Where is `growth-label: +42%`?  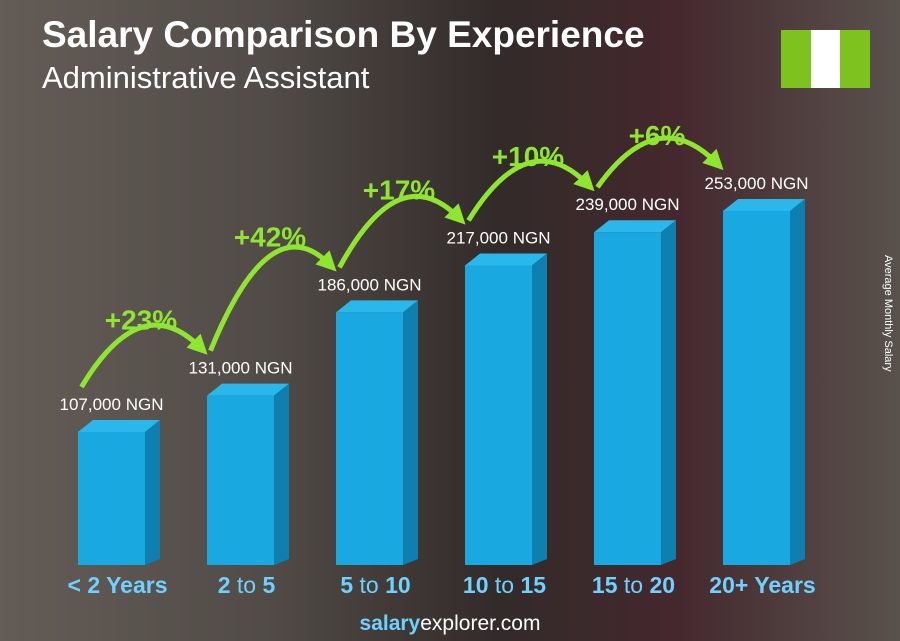
growth-label: +42% is located at coordinates (270, 236).